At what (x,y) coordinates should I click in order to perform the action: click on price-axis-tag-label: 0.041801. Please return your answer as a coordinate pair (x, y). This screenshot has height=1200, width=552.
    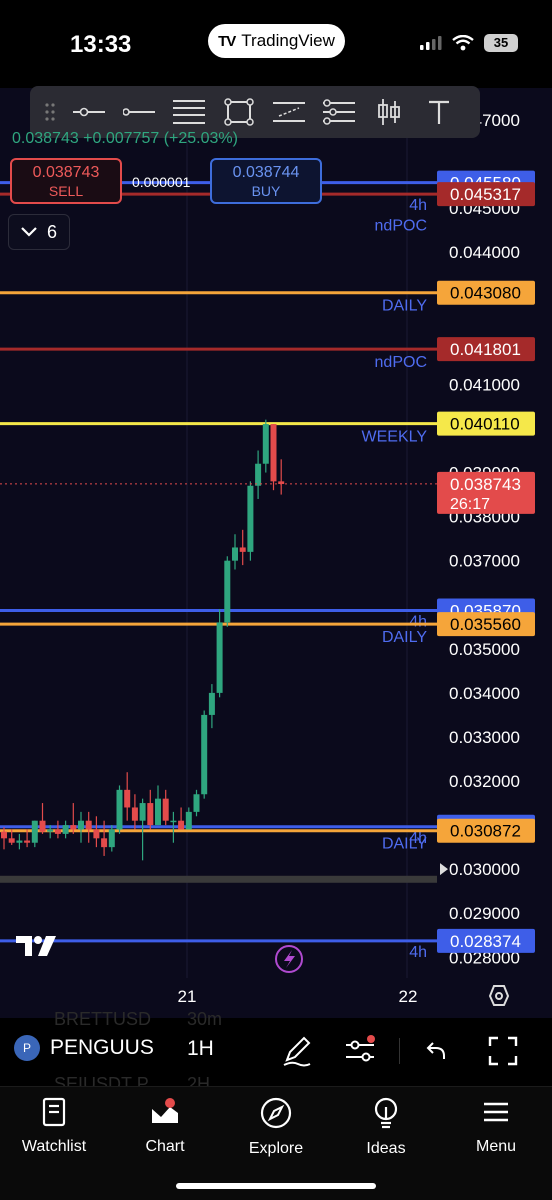
    Looking at the image, I should click on (485, 349).